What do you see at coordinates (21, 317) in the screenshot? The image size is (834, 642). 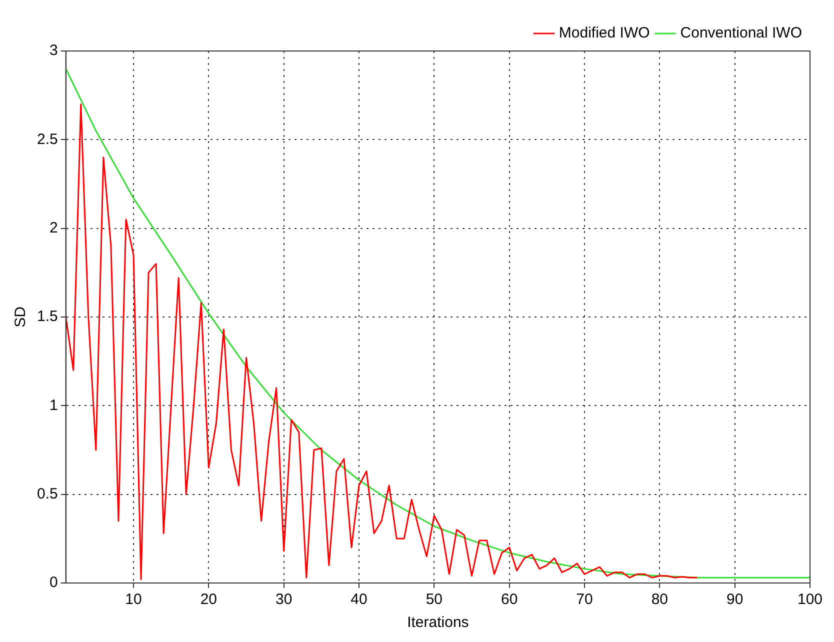 I see `y-axis-title: SD` at bounding box center [21, 317].